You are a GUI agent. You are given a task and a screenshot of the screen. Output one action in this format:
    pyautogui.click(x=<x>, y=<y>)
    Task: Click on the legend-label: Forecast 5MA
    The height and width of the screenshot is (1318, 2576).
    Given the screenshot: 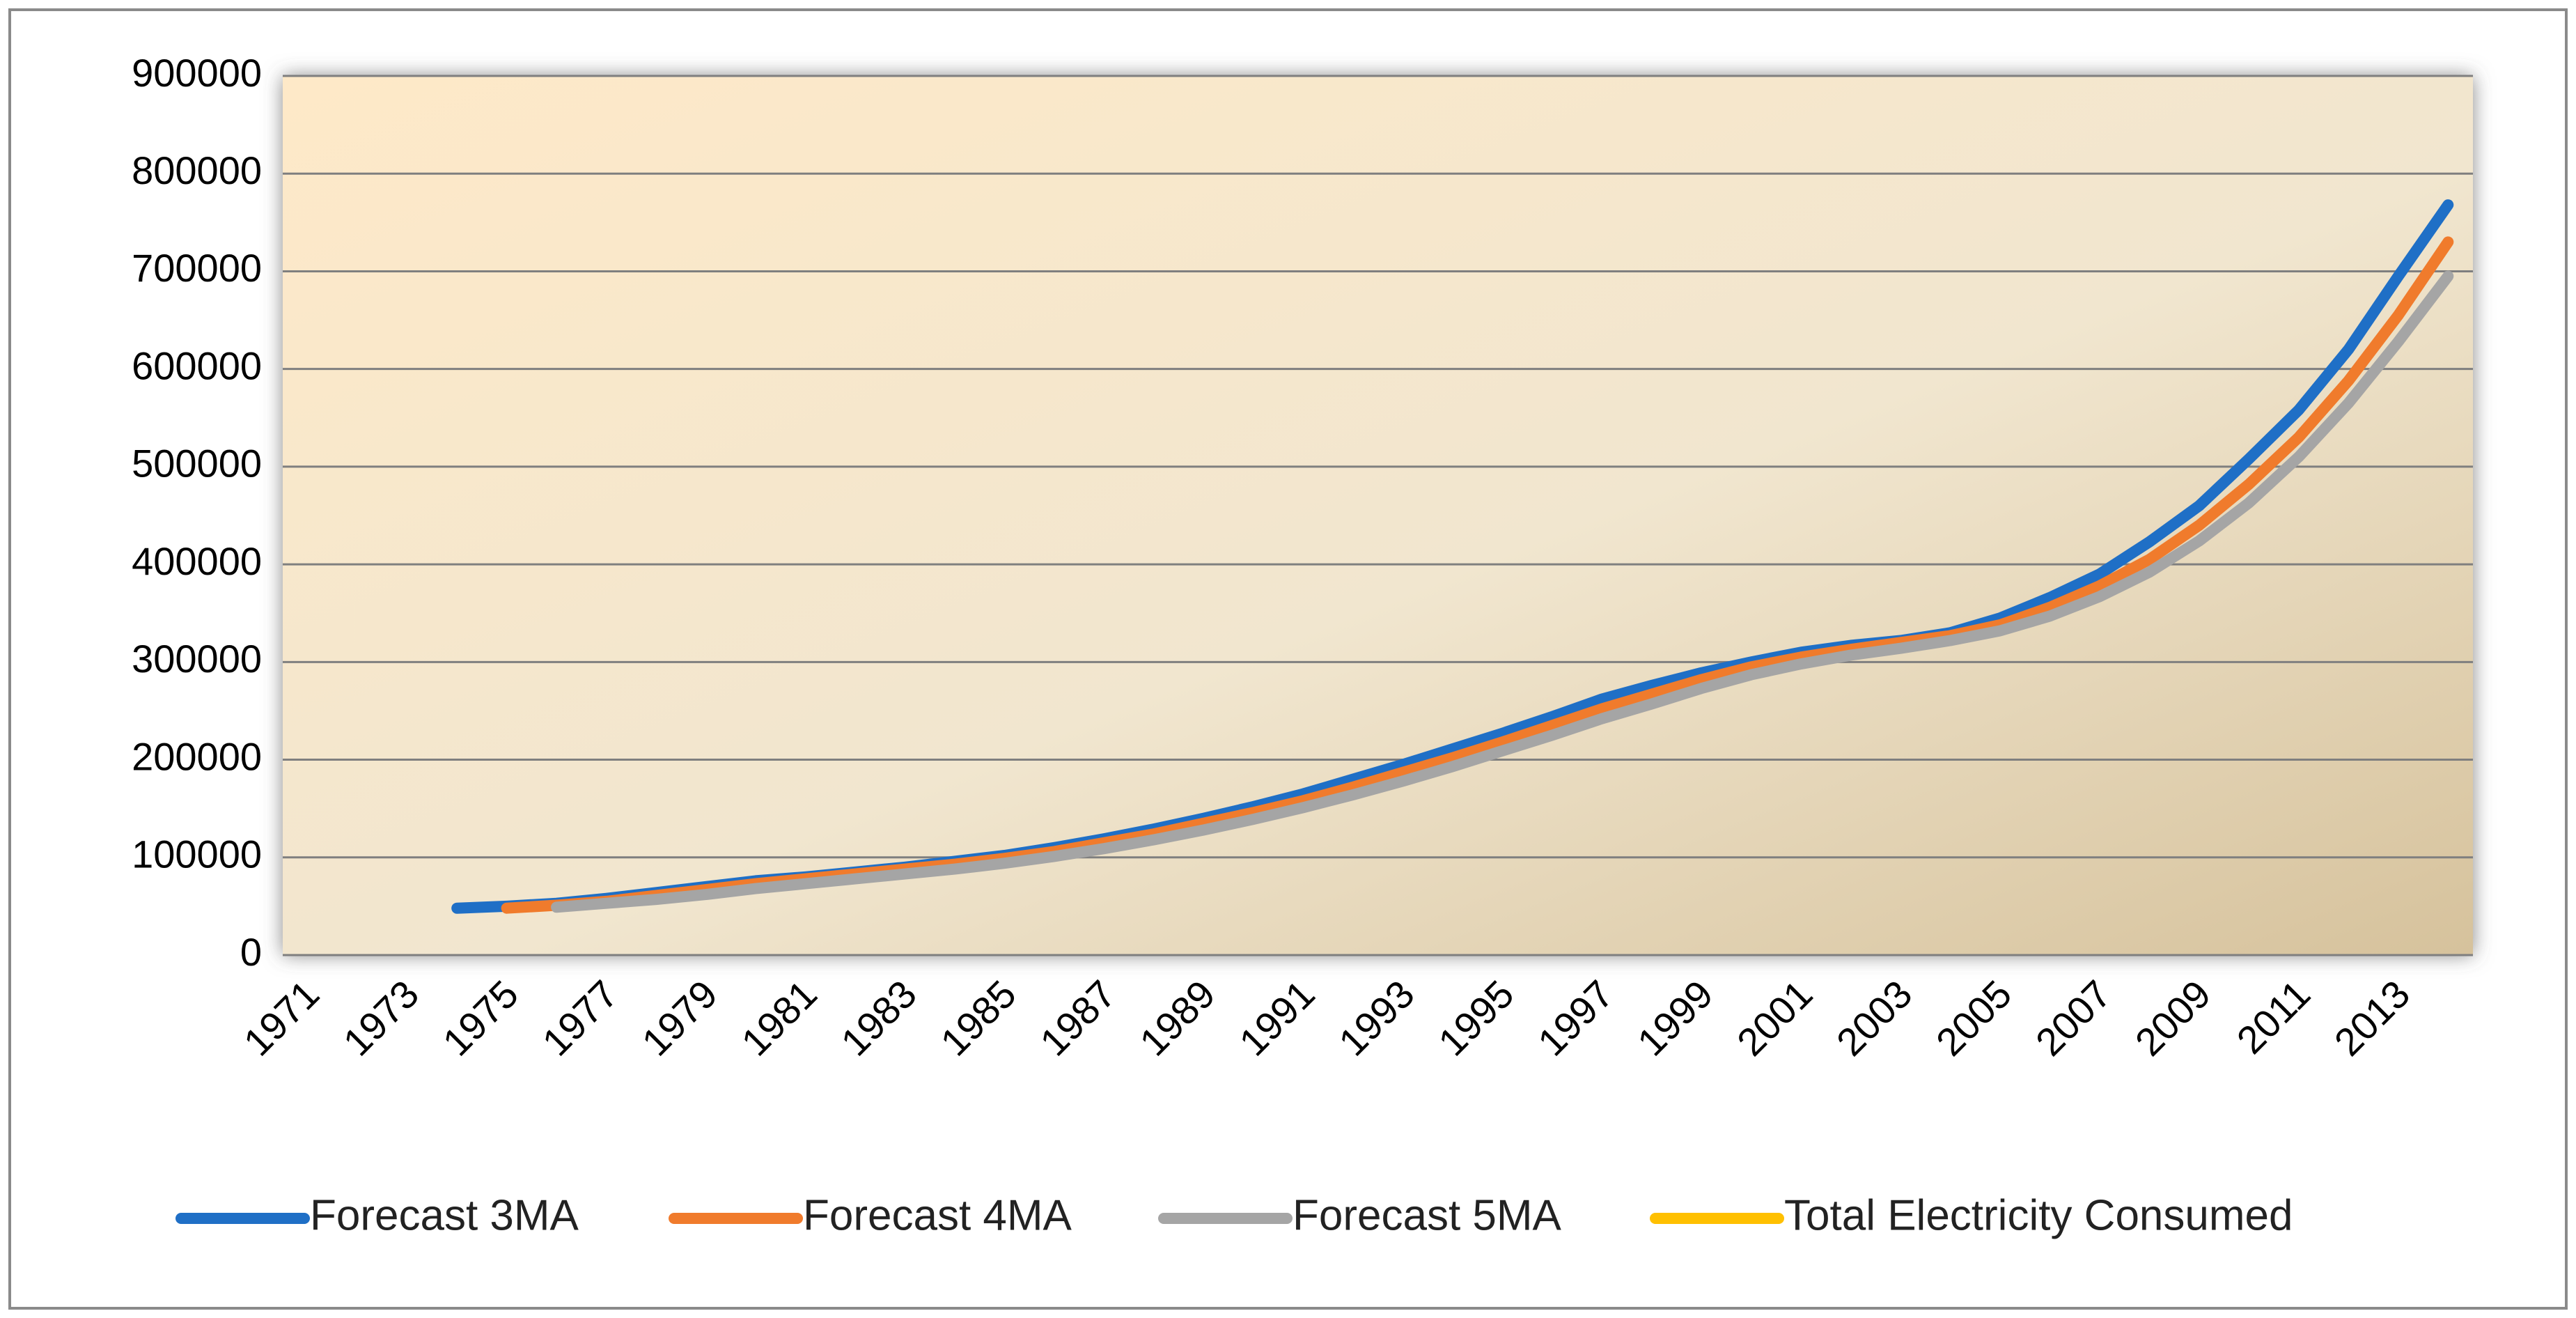 What is the action you would take?
    pyautogui.click(x=1428, y=1215)
    